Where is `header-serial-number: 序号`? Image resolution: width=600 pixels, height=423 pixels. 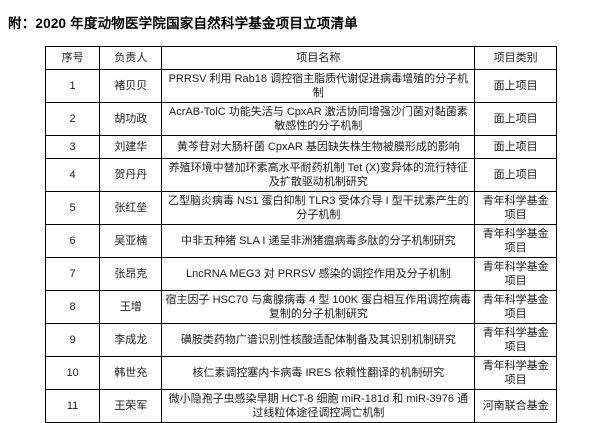
header-serial-number: 序号 is located at coordinates (72, 58).